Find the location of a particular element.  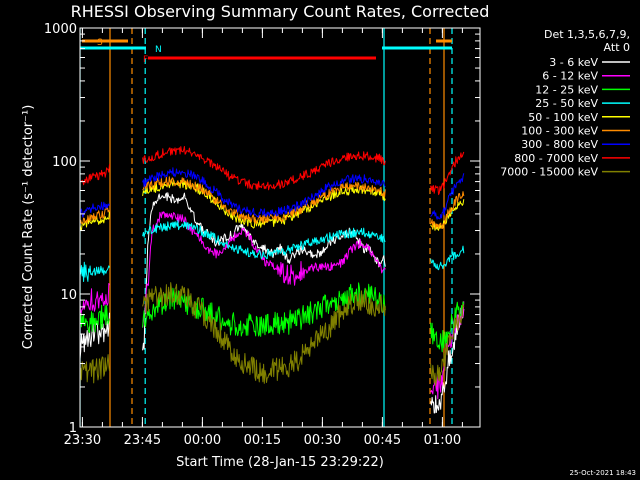

legend-entry-label: 300 - 800 keV is located at coordinates (559, 144).